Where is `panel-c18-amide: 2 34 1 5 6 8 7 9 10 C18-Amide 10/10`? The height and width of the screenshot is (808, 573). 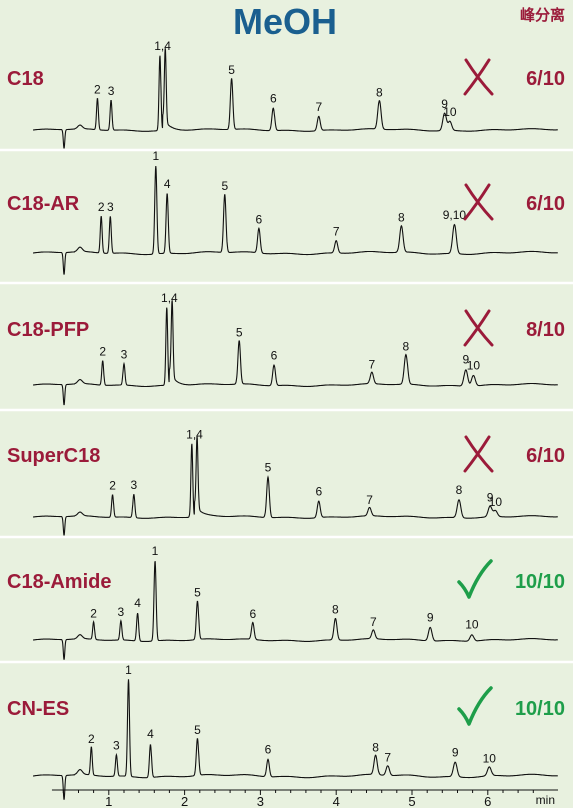 panel-c18-amide: 2 34 1 5 6 8 7 9 10 C18-Amide 10/10 is located at coordinates (286, 602).